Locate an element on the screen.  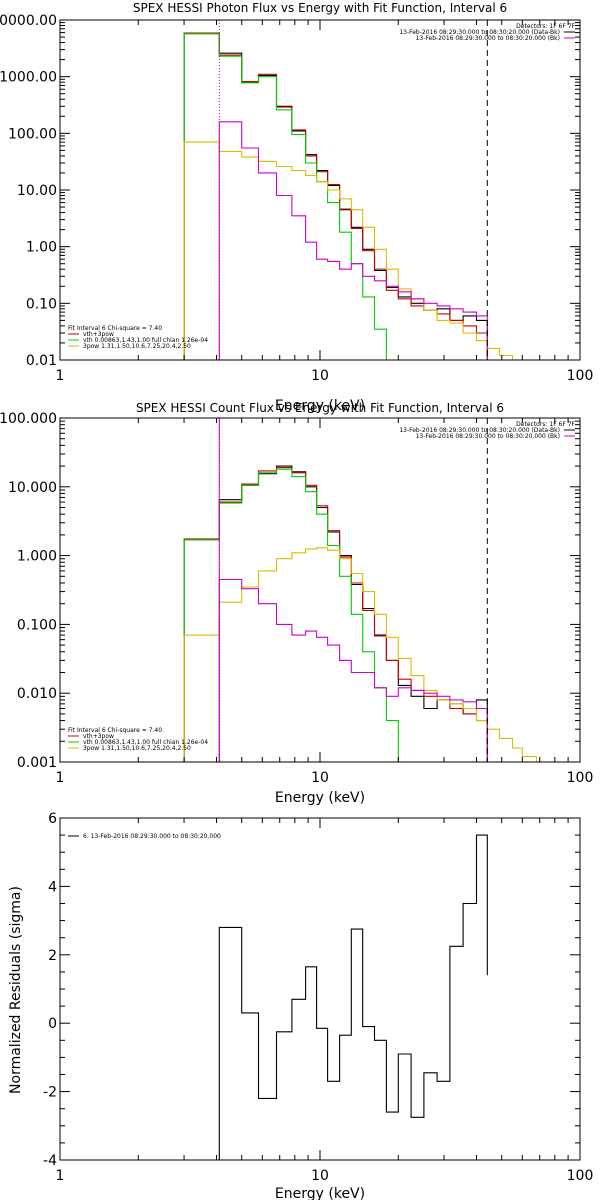
y-tick-label: 10.000 is located at coordinates (32, 488).